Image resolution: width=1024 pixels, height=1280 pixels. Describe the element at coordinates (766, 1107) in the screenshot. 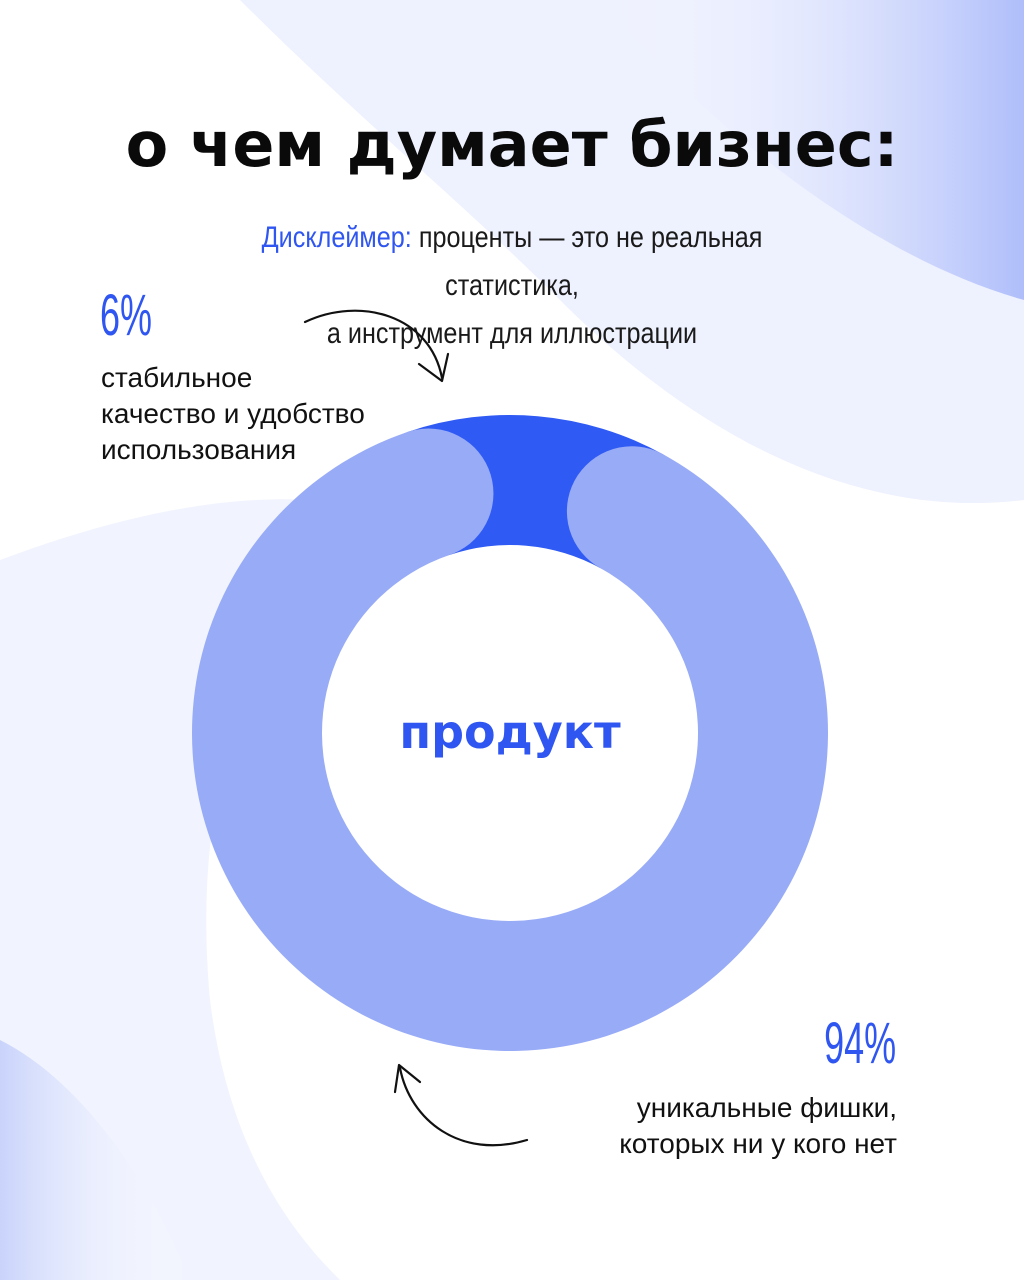

I see `slice-description-line: уникальные фишки,` at that location.